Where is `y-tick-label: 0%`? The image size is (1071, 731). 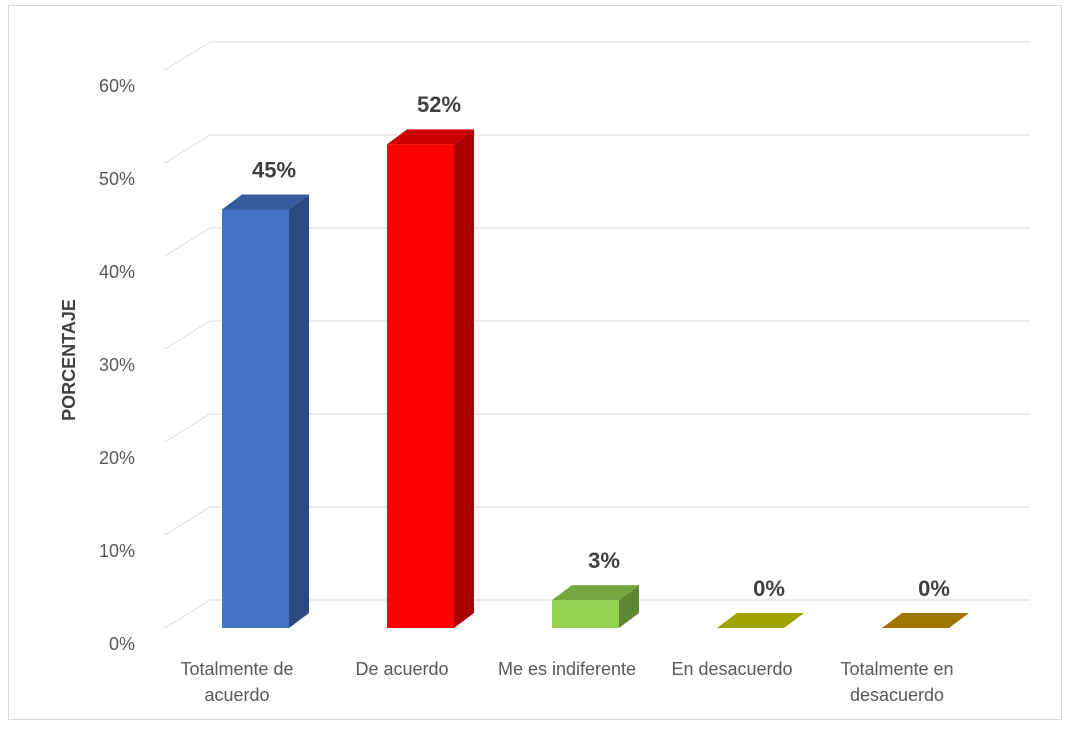
y-tick-label: 0% is located at coordinates (122, 644).